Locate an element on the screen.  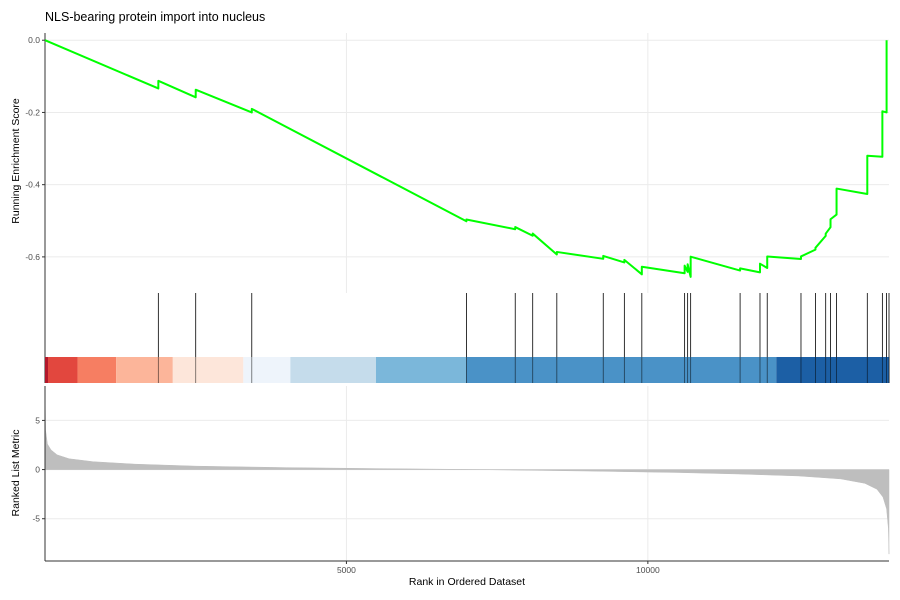
y-tick-label-top: 0.0 is located at coordinates (34, 40).